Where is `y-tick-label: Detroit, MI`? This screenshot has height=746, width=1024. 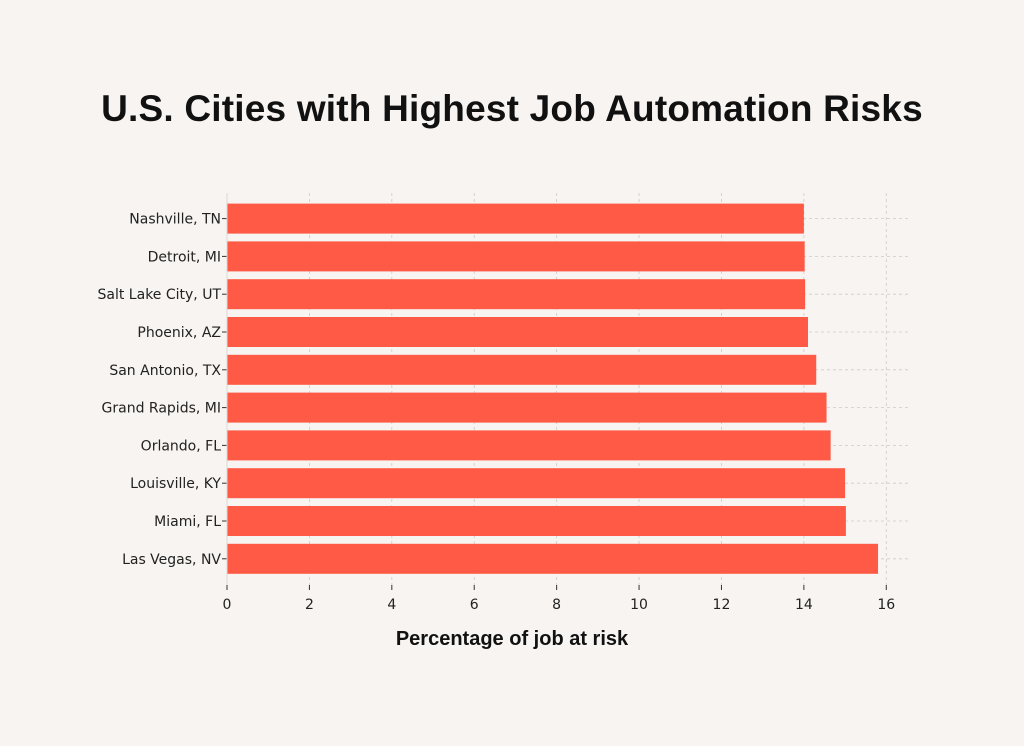 y-tick-label: Detroit, MI is located at coordinates (184, 257).